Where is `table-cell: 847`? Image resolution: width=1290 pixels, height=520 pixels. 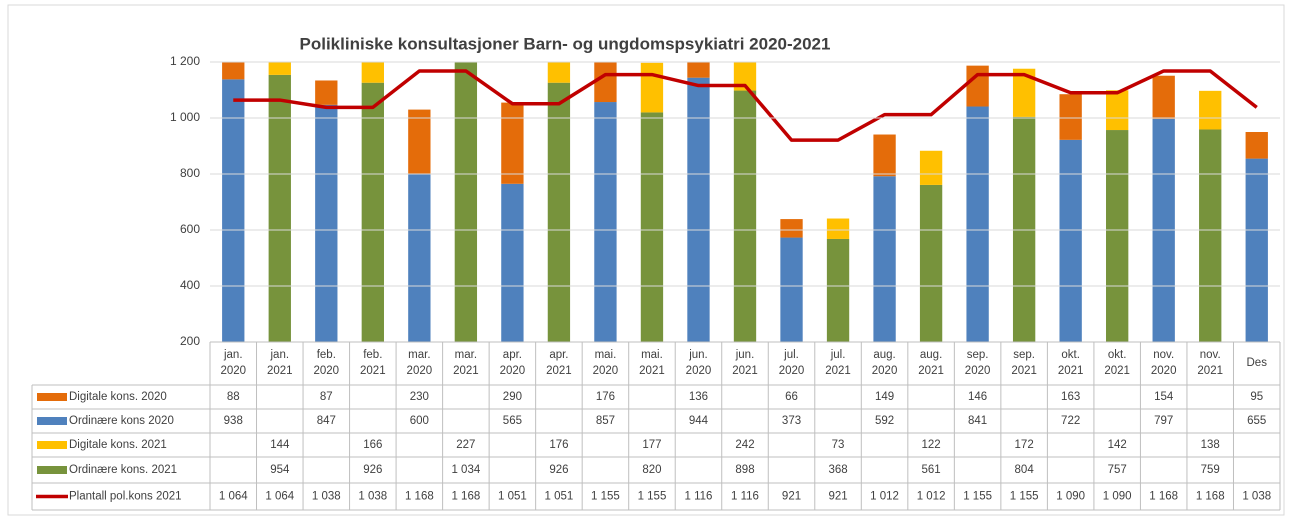 table-cell: 847 is located at coordinates (326, 421).